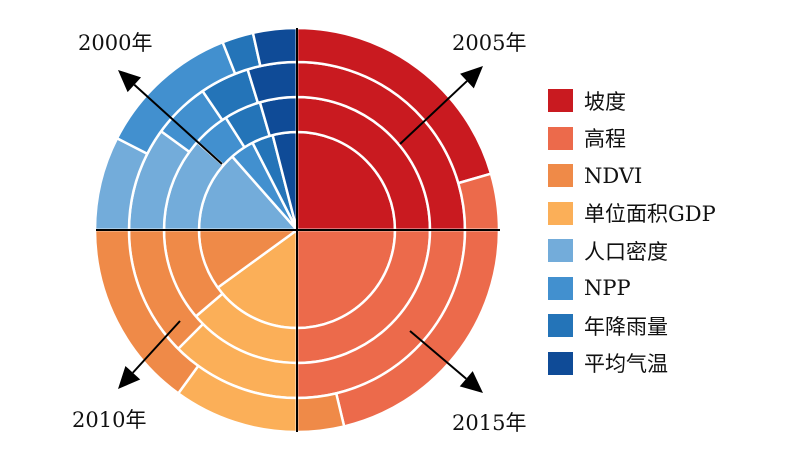  Describe the element at coordinates (668, 176) in the screenshot. I see `legend-item-ndvi: NDVI` at that location.